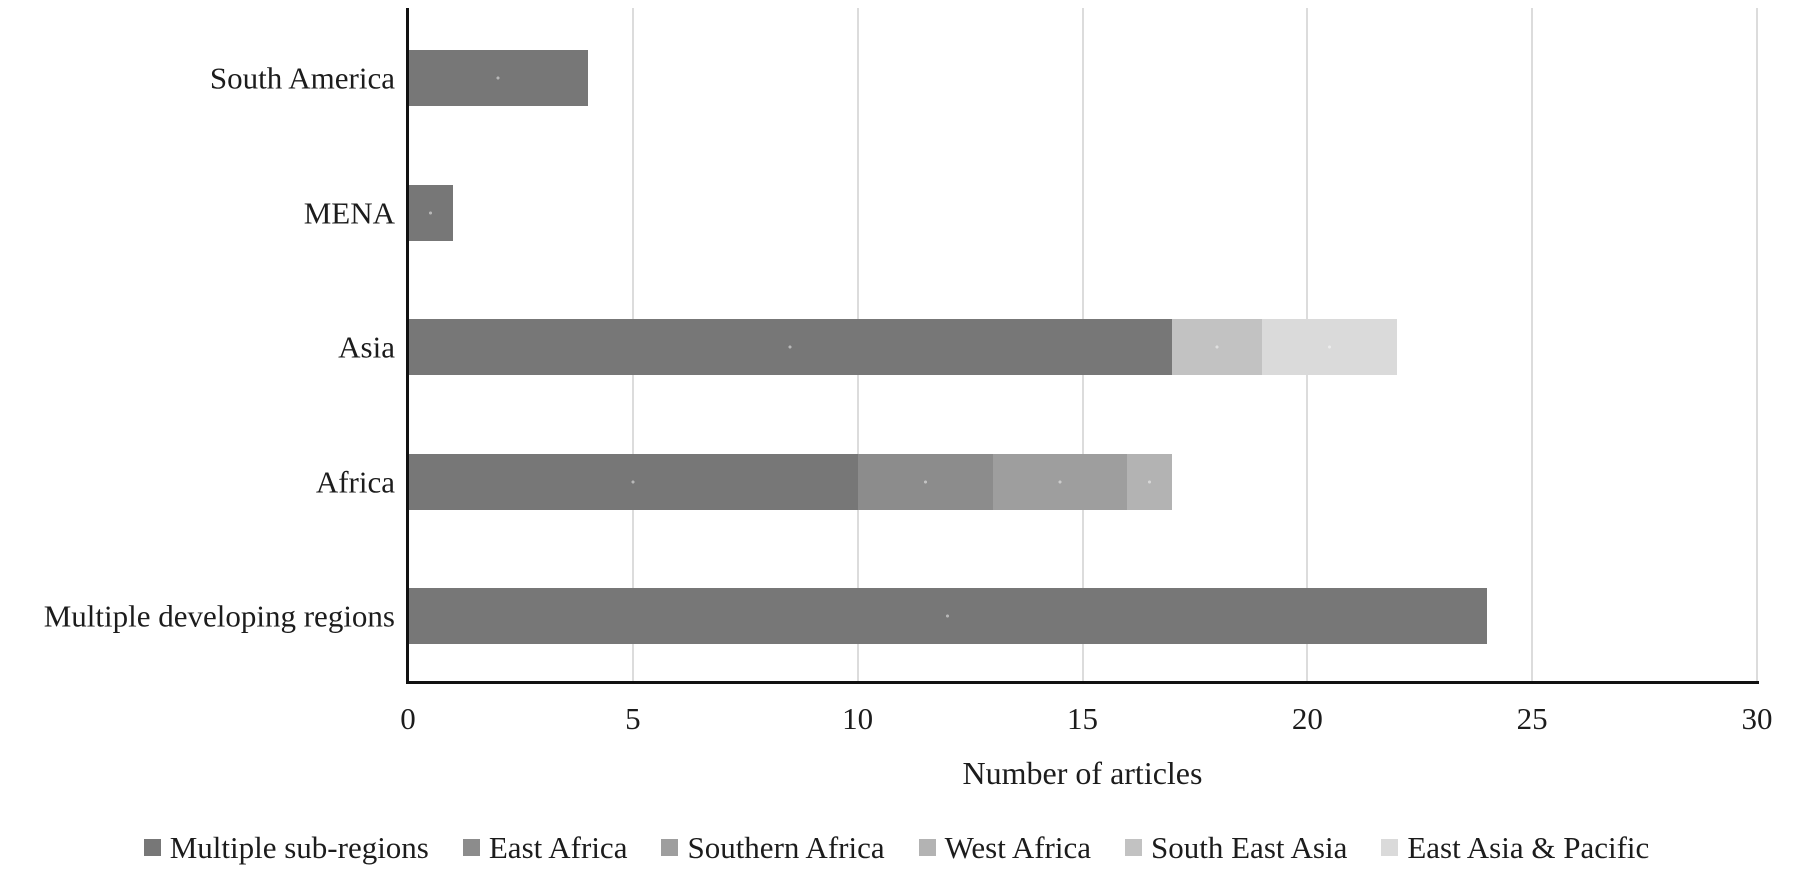  What do you see at coordinates (219, 616) in the screenshot?
I see `category-label: Multiple developing regions` at bounding box center [219, 616].